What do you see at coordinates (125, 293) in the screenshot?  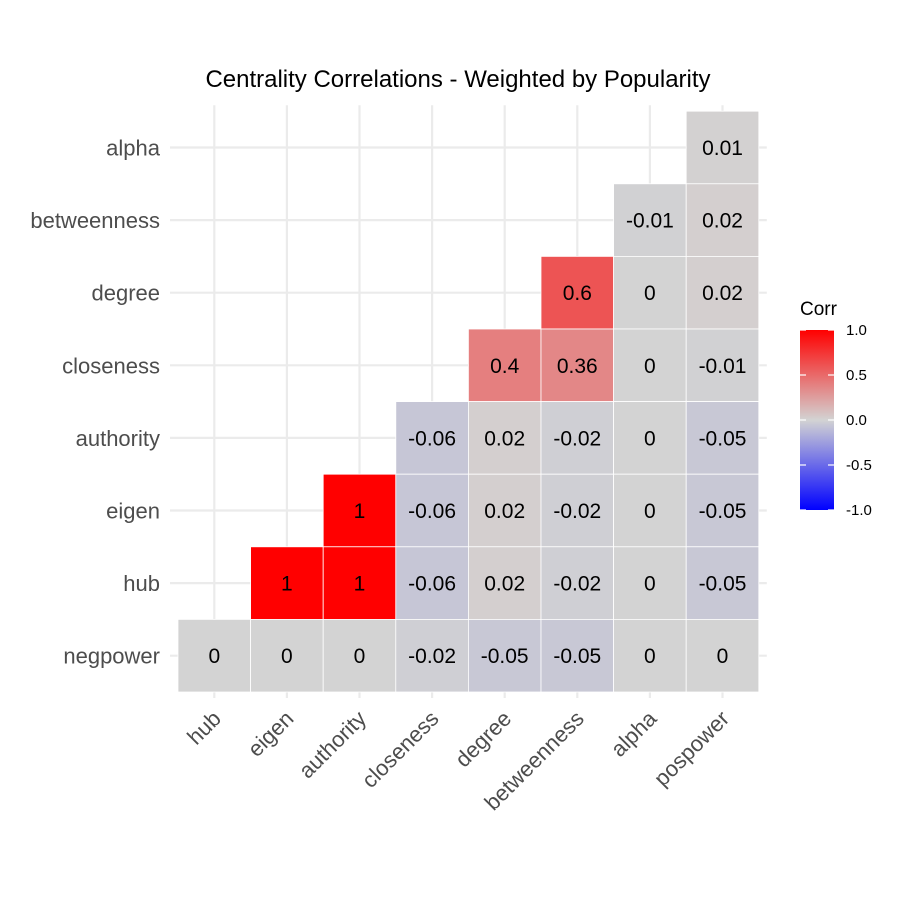 I see `y-tick-degree: degree` at bounding box center [125, 293].